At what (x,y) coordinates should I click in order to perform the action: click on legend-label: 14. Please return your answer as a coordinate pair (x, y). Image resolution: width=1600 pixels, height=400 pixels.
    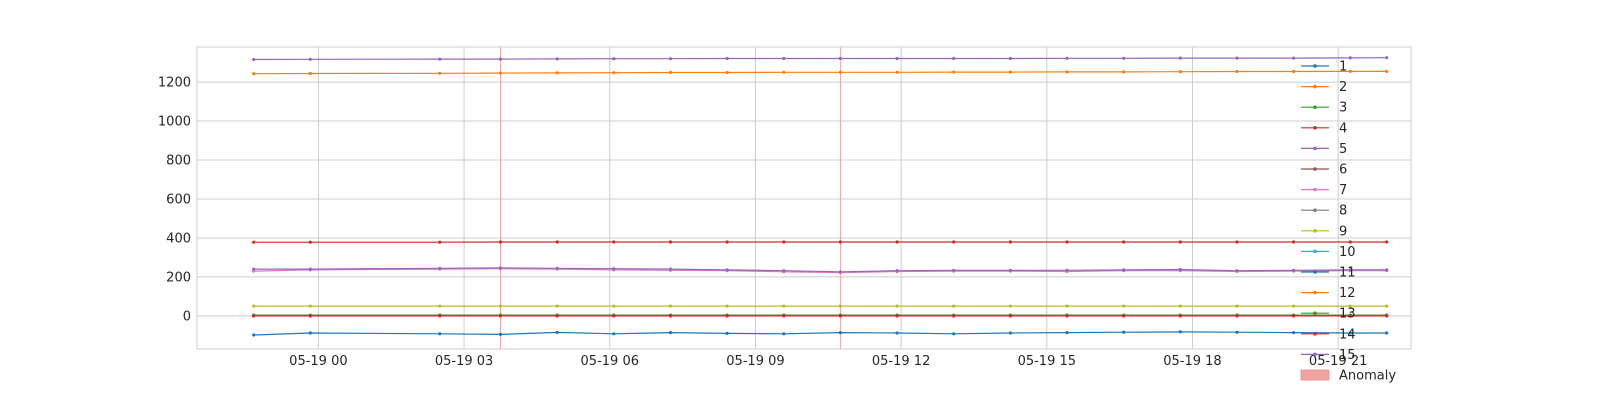
    Looking at the image, I should click on (1347, 334).